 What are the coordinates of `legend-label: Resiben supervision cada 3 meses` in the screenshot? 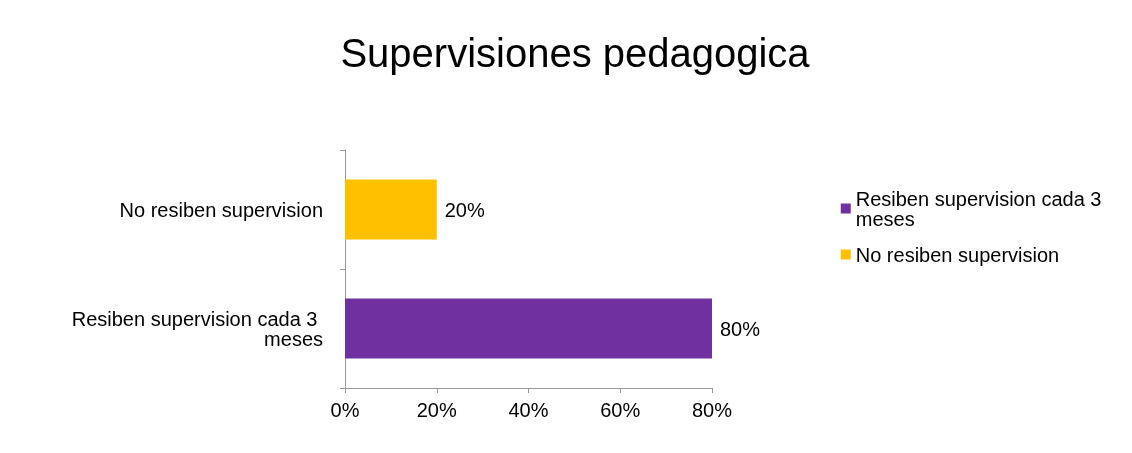 It's located at (981, 208).